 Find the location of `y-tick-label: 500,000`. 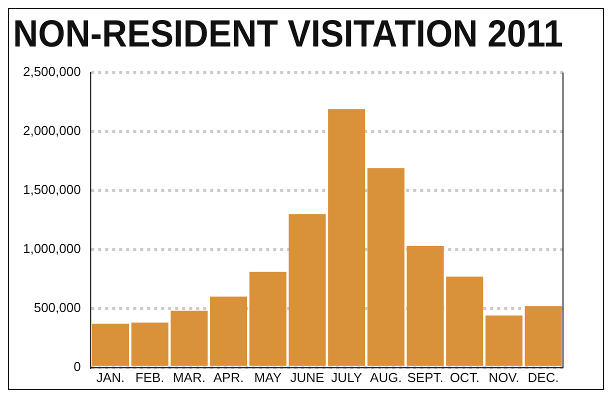

y-tick-label: 500,000 is located at coordinates (57, 308).